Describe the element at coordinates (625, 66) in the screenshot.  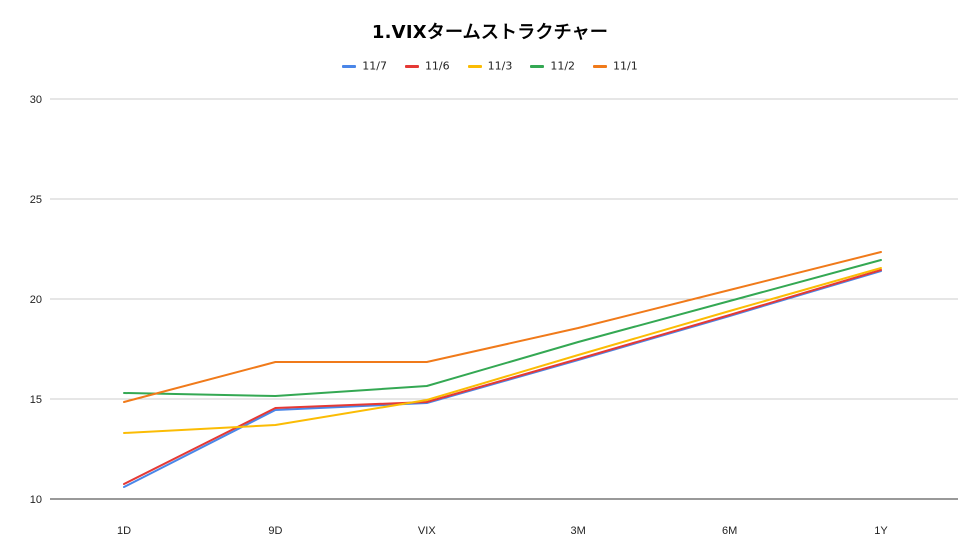
I see `legend-label: 11/1` at that location.